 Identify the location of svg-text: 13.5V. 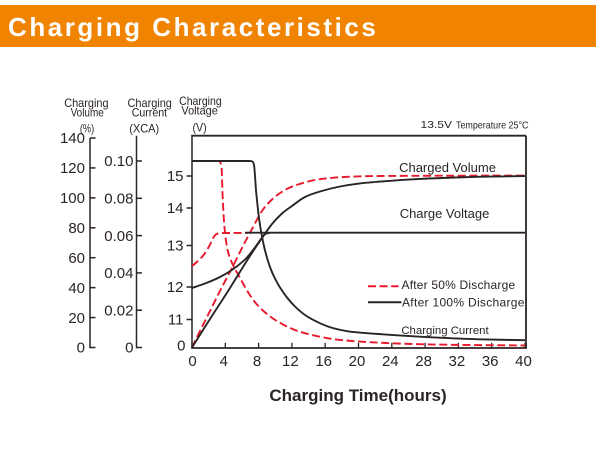
(437, 125).